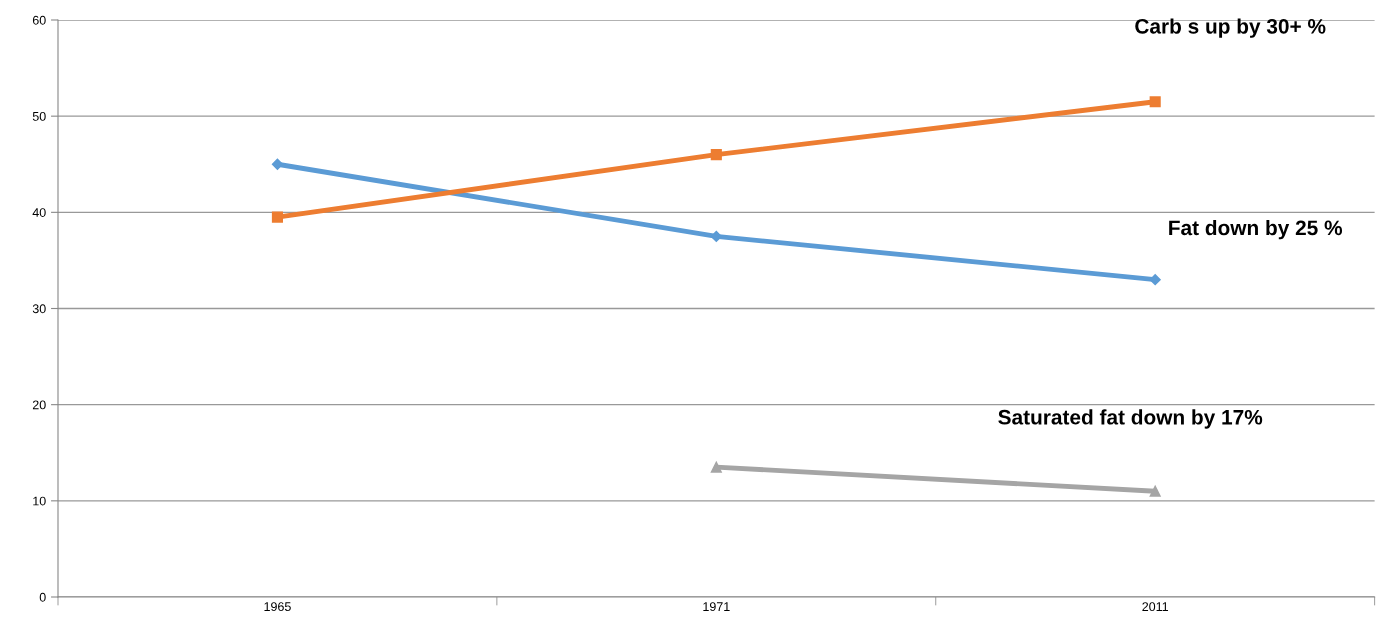 This screenshot has height=638, width=1376. I want to click on y-tick-label: 10, so click(39, 501).